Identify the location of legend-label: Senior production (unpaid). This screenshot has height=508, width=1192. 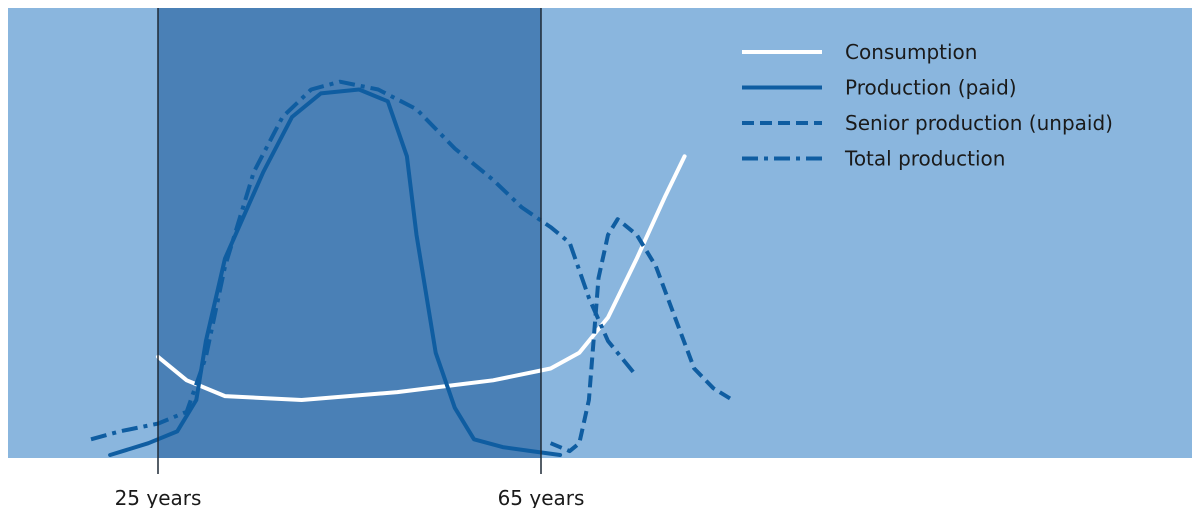
(979, 123).